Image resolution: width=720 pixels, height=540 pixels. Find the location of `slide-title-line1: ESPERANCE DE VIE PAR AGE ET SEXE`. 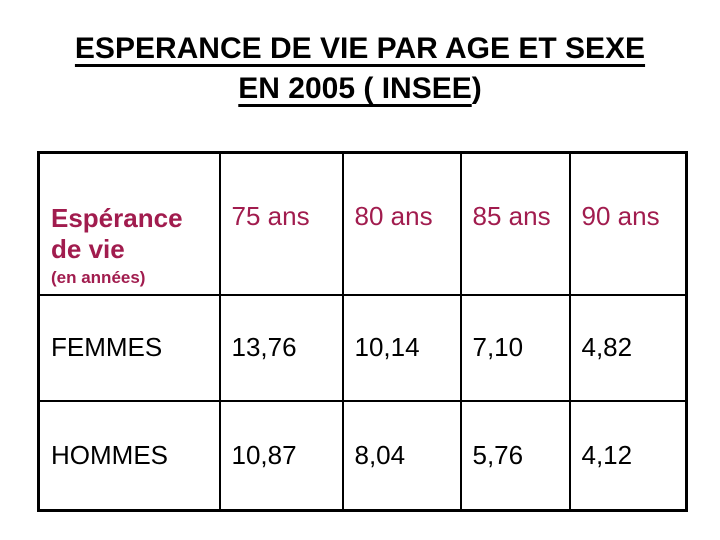

slide-title-line1: ESPERANCE DE VIE PAR AGE ET SEXE is located at coordinates (360, 48).